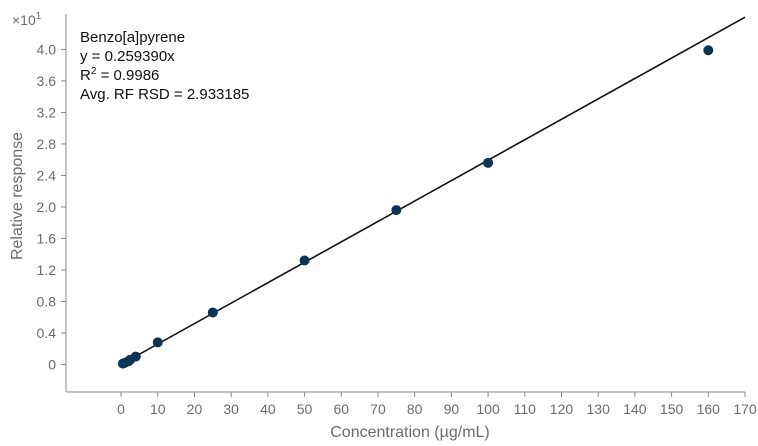  Describe the element at coordinates (341, 409) in the screenshot. I see `x-tick-label: 60` at that location.